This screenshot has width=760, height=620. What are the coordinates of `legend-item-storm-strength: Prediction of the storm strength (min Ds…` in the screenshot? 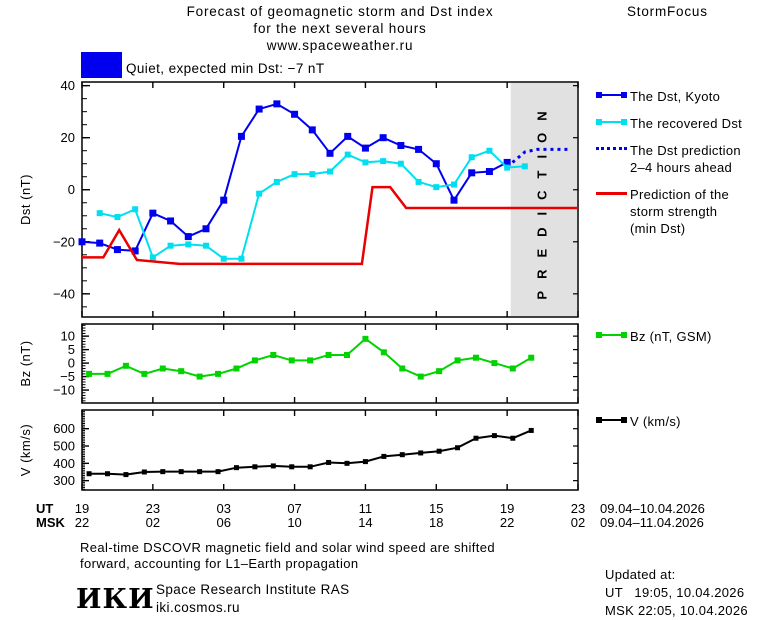 It's located at (662, 211).